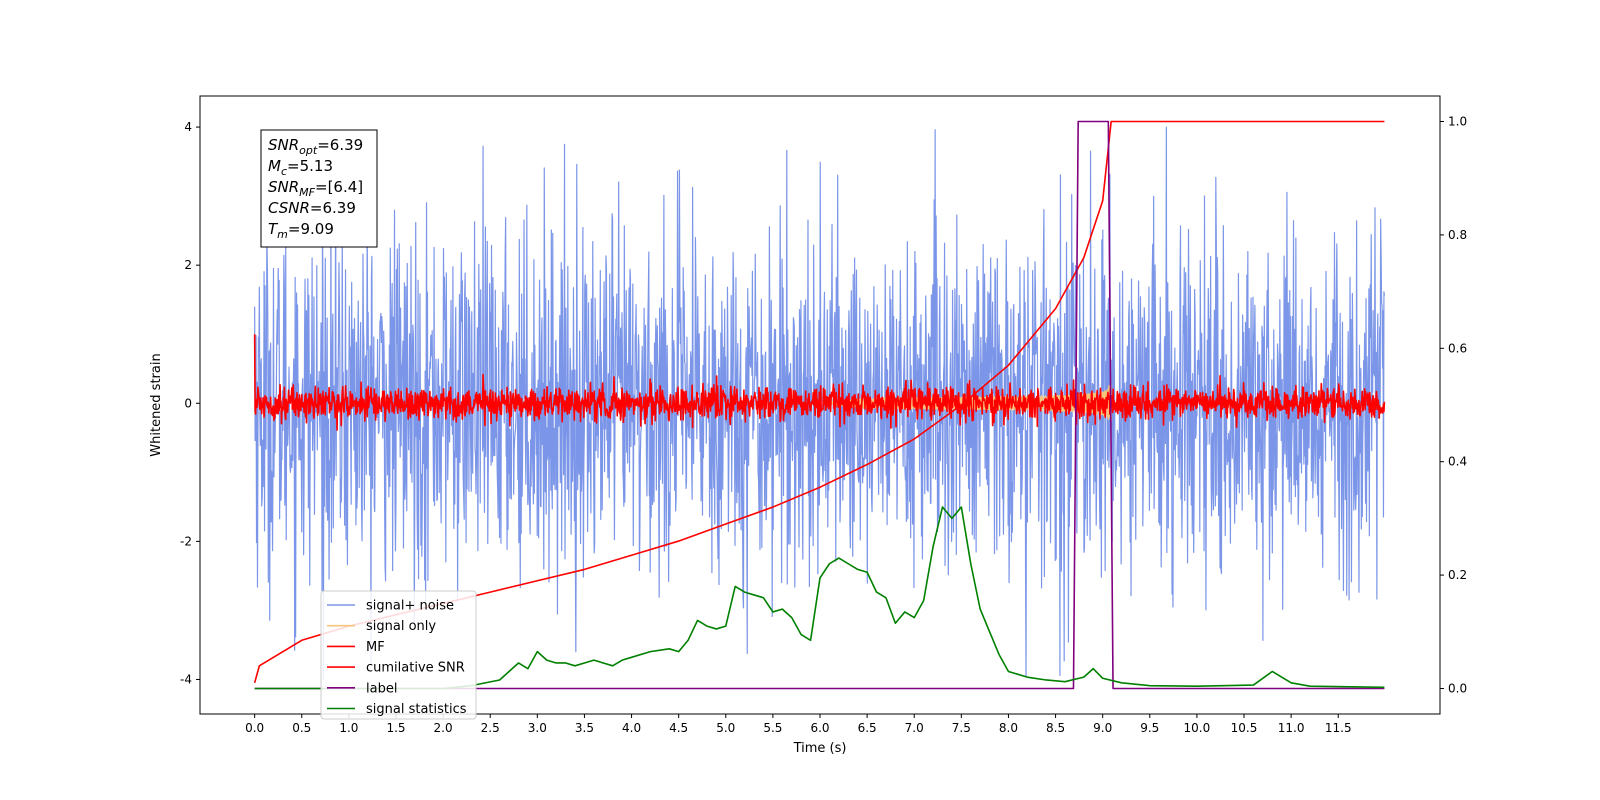 The image size is (1600, 800). Describe the element at coordinates (401, 626) in the screenshot. I see `legend-label-signal-only: signal only` at that location.